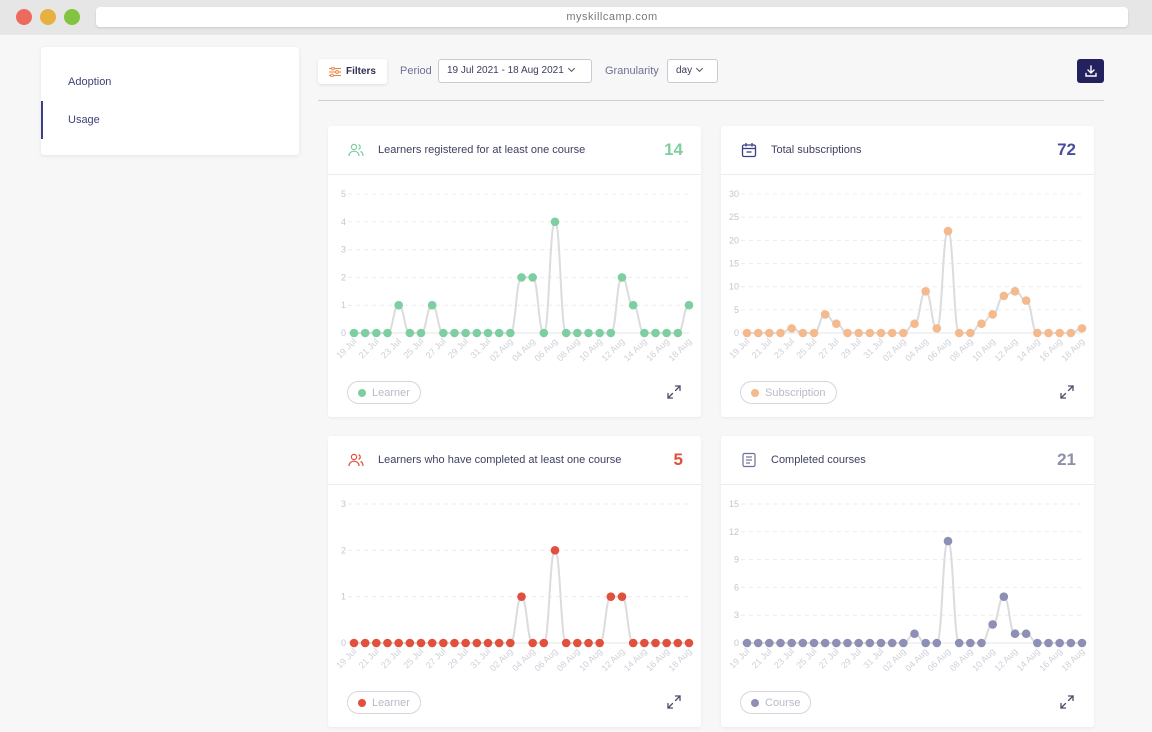 The height and width of the screenshot is (732, 1152). What do you see at coordinates (343, 597) in the screenshot?
I see `y-tick-label: 1` at bounding box center [343, 597].